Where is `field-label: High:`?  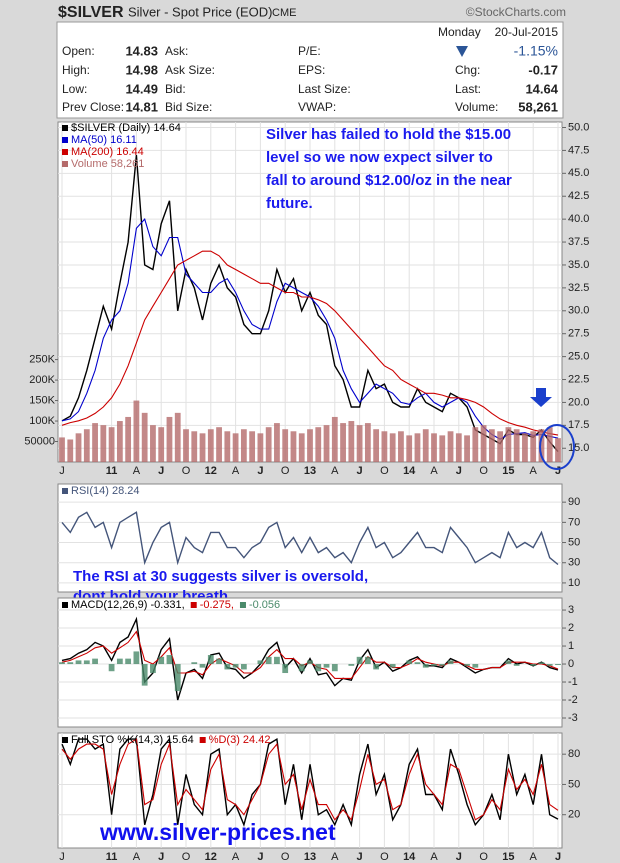 field-label: High: is located at coordinates (76, 70).